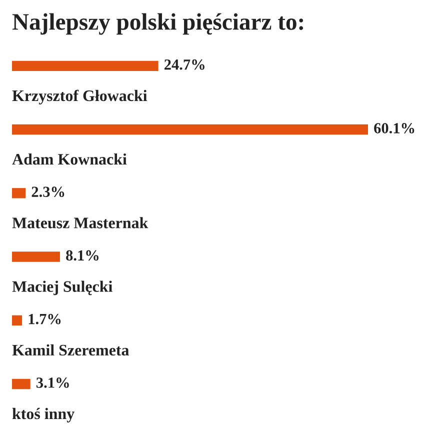 The width and height of the screenshot is (440, 426). I want to click on y-tick-label: Mateusz Masternak, so click(80, 222).